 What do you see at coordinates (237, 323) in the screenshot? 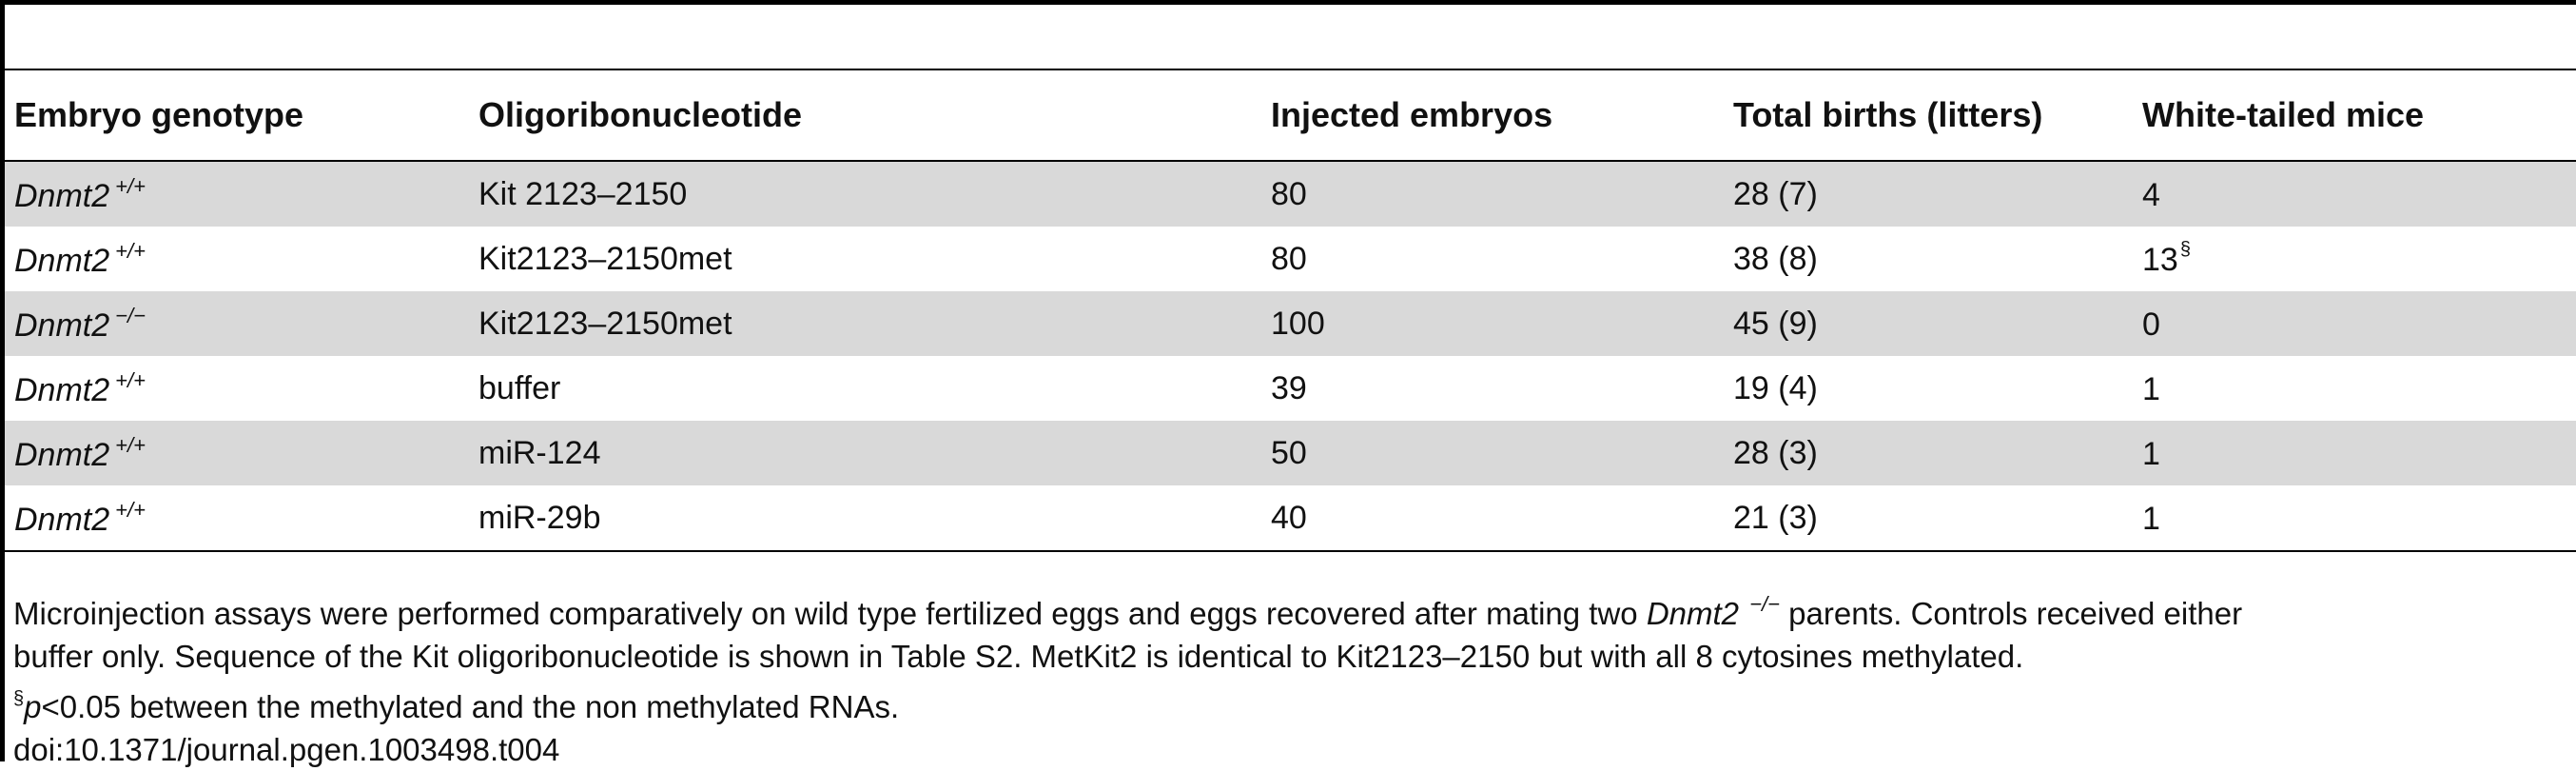
I see `cell-genotype: Dnmt2 −/−` at bounding box center [237, 323].